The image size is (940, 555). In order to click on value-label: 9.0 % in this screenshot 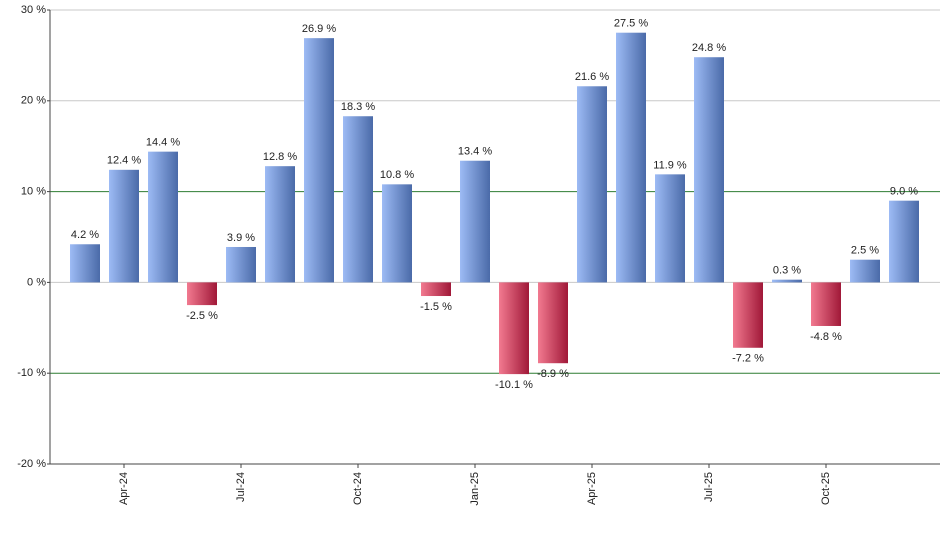, I will do `click(904, 192)`.